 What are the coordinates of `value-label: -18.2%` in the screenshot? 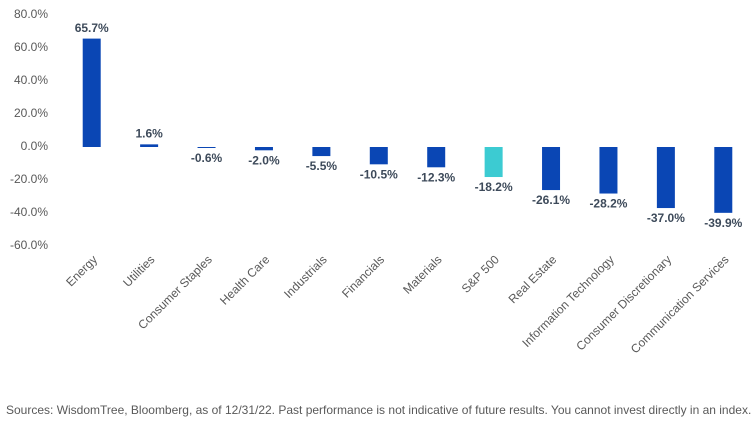 It's located at (494, 187).